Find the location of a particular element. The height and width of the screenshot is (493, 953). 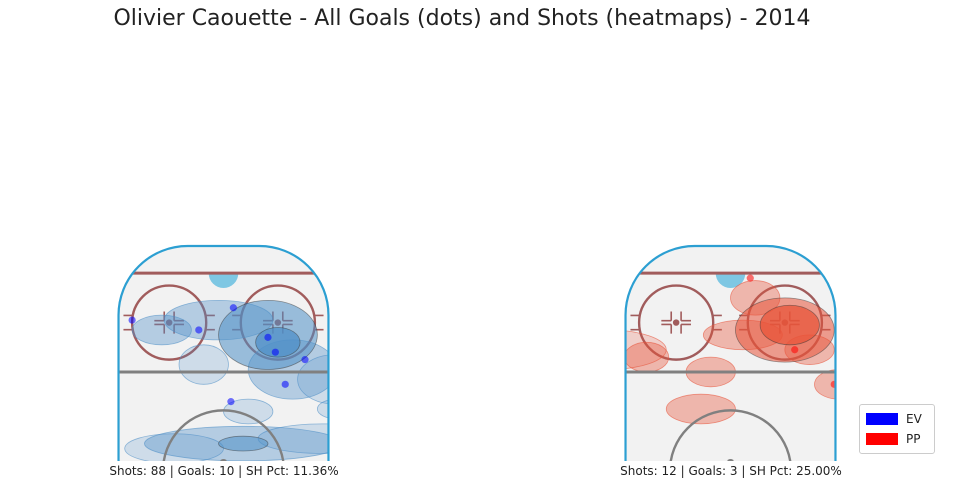

legend-item-ev: EV is located at coordinates (897, 419).